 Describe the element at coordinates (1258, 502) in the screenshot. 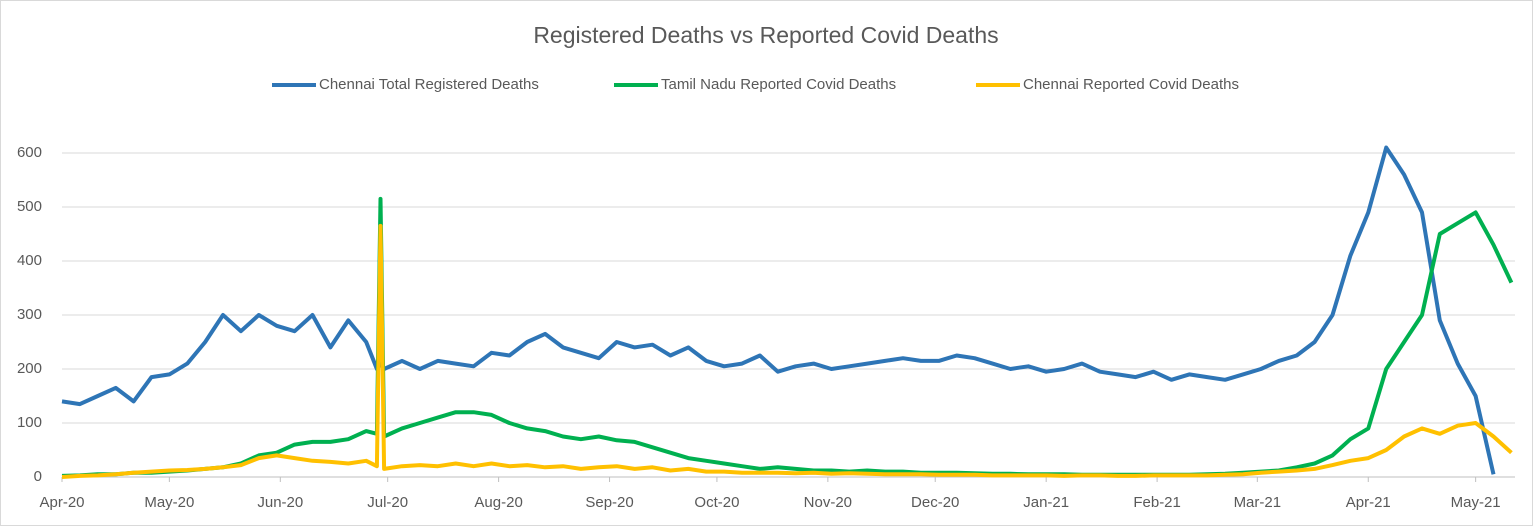

I see `x-tick-label: Mar-21` at that location.